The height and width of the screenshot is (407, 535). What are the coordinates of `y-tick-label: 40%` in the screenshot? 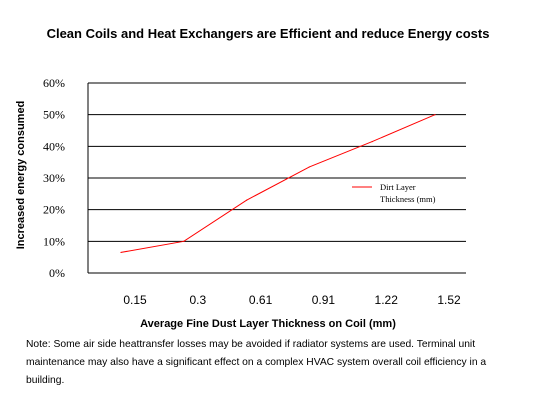 It's located at (54, 146).